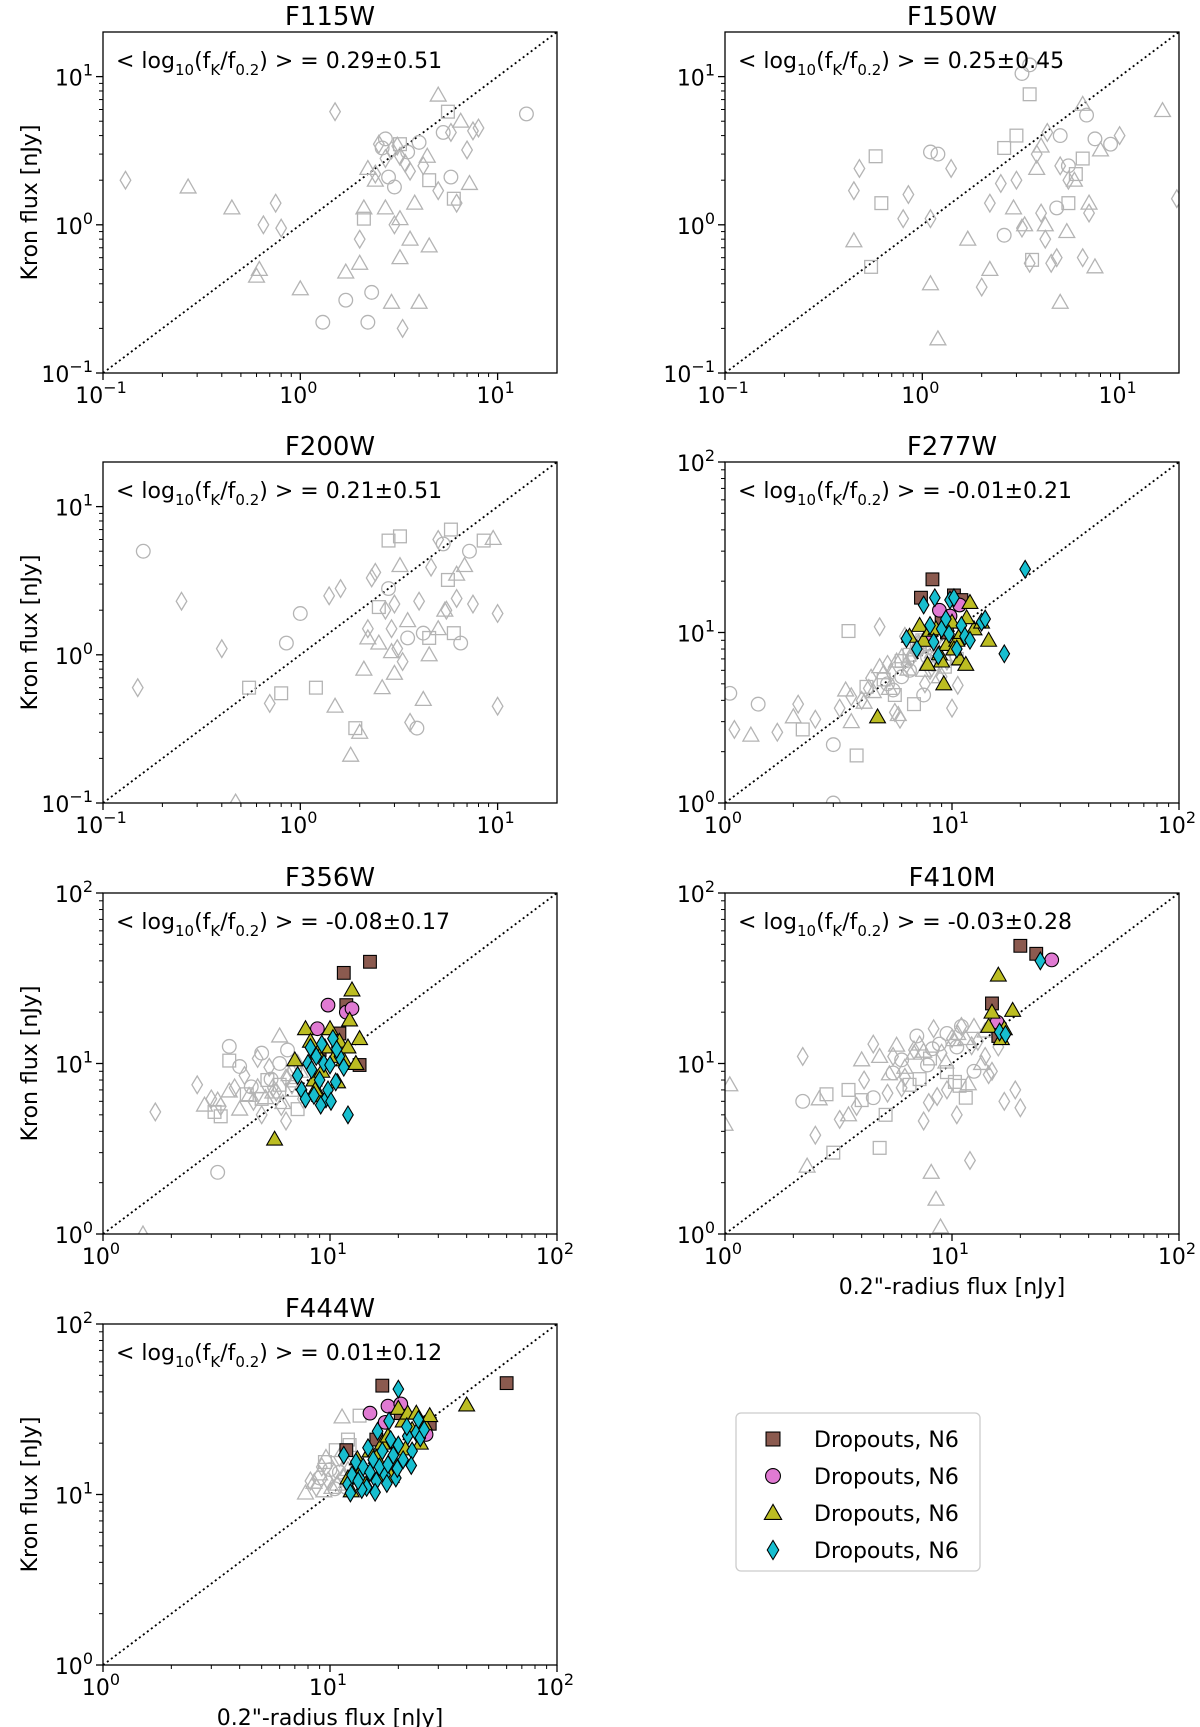 The image size is (1200, 1727). Describe the element at coordinates (330, 1716) in the screenshot. I see `x-axis-label: 0.2"-radius flux [nJy]` at that location.